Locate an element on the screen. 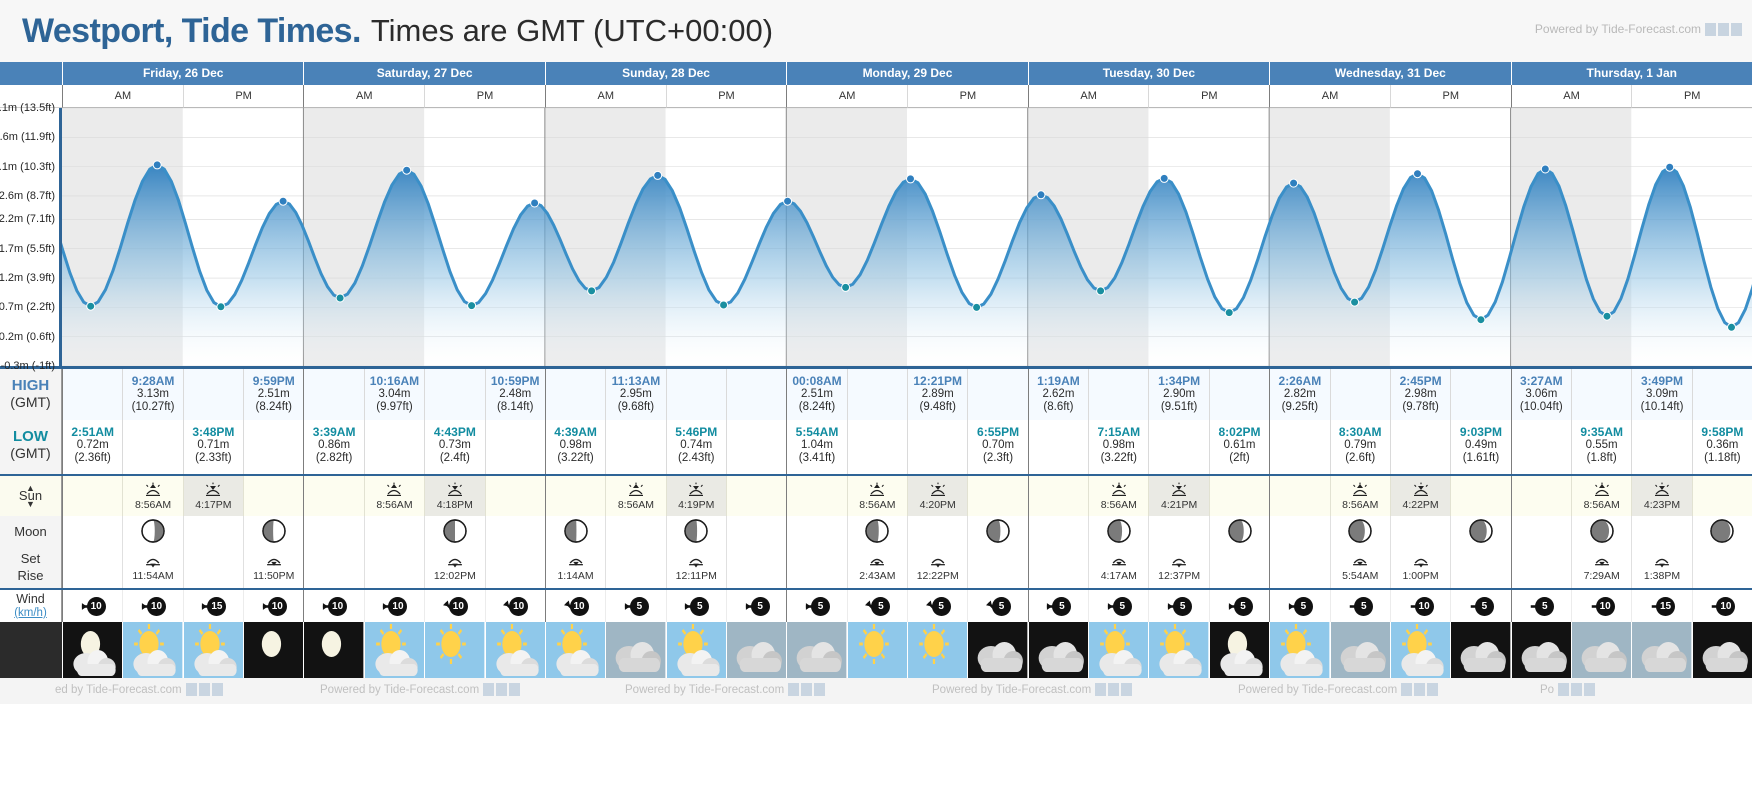 The width and height of the screenshot is (1752, 787). wind-speed-value: 5 is located at coordinates (1363, 606).